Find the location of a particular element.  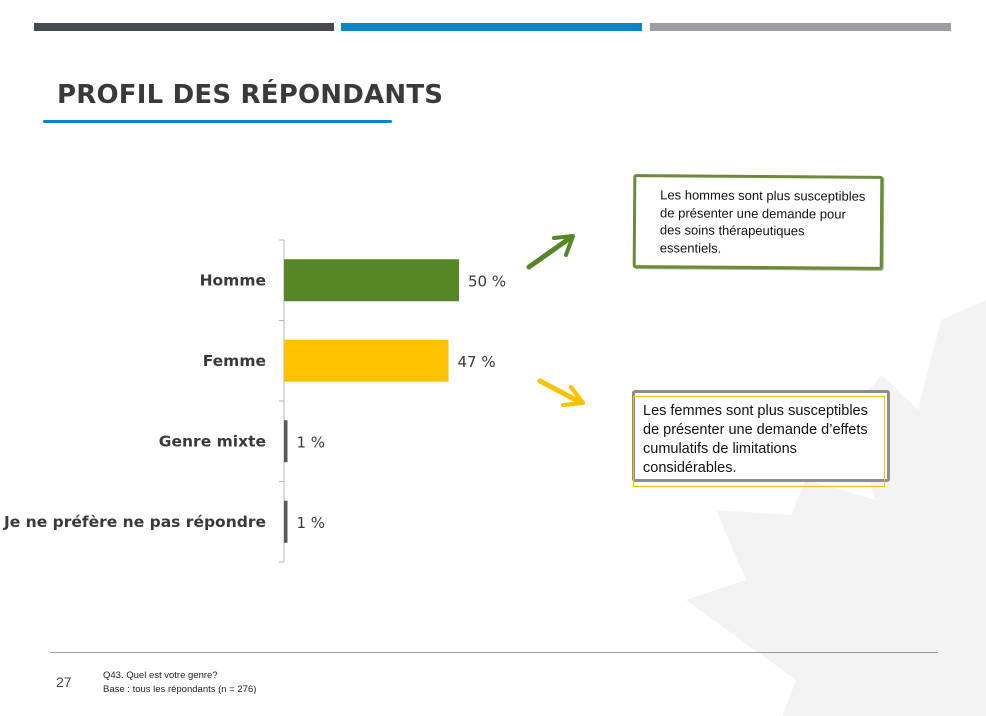

arrow-down-icon is located at coordinates (561, 392).